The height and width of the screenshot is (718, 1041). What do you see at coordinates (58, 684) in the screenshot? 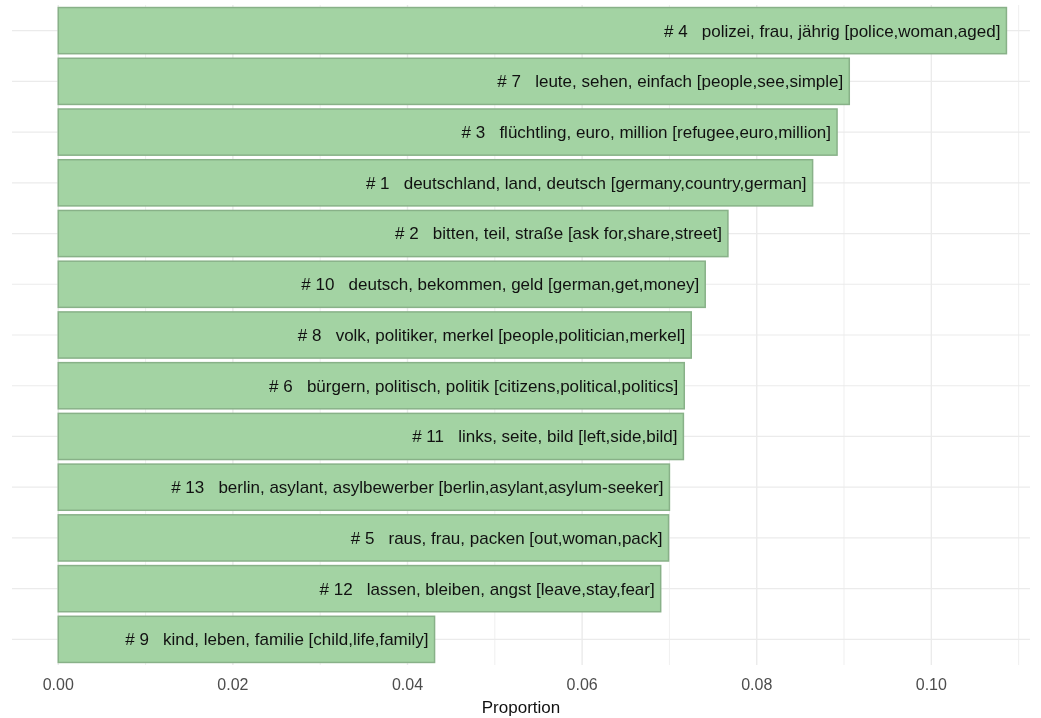
I see `x-tick-label: 0.00` at bounding box center [58, 684].